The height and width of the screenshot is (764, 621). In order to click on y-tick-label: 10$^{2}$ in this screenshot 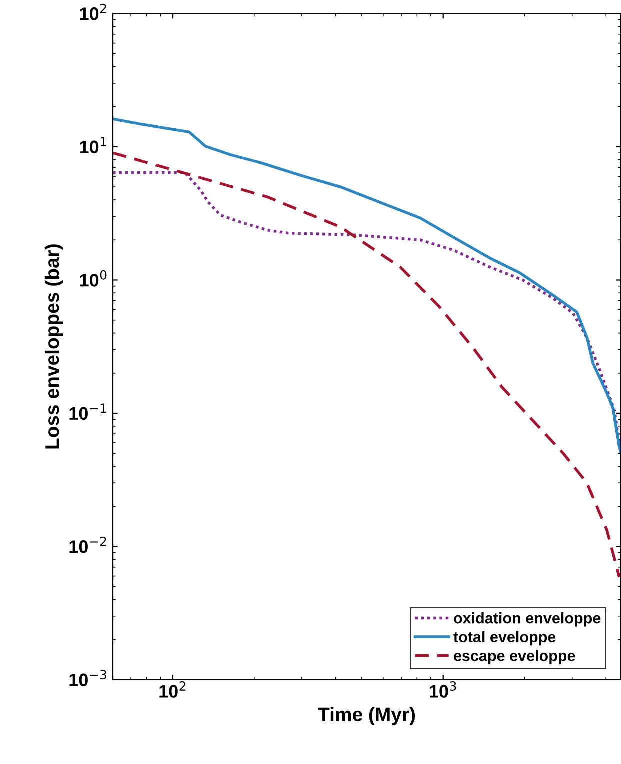, I will do `click(93, 12)`.